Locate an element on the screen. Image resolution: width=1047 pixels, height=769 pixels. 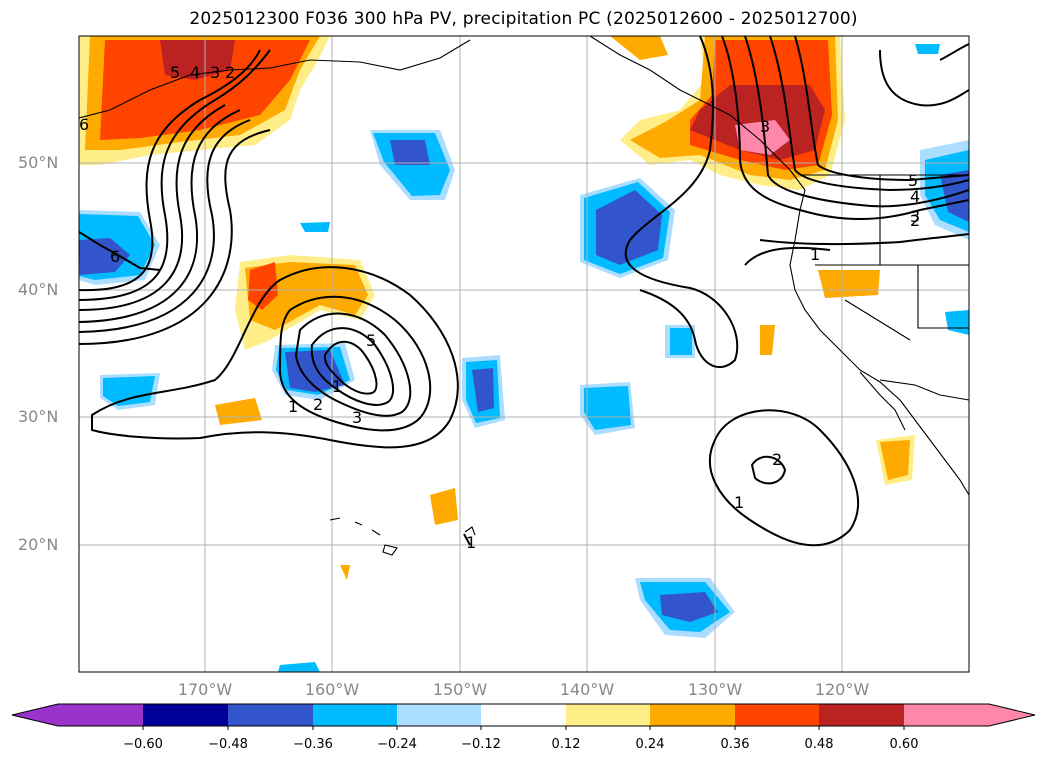
colorbar-tick: −0.24 is located at coordinates (397, 744).